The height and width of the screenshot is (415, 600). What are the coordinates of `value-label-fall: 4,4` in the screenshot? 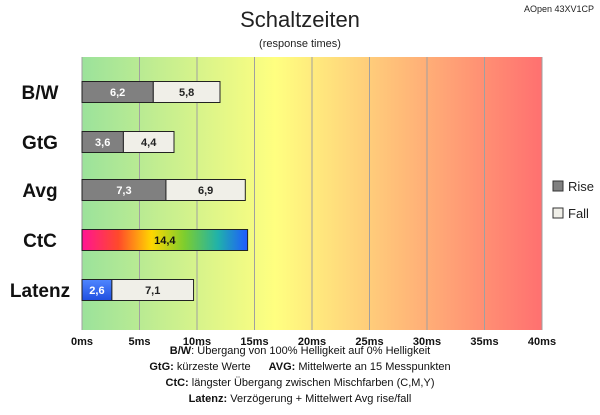 It's located at (149, 143).